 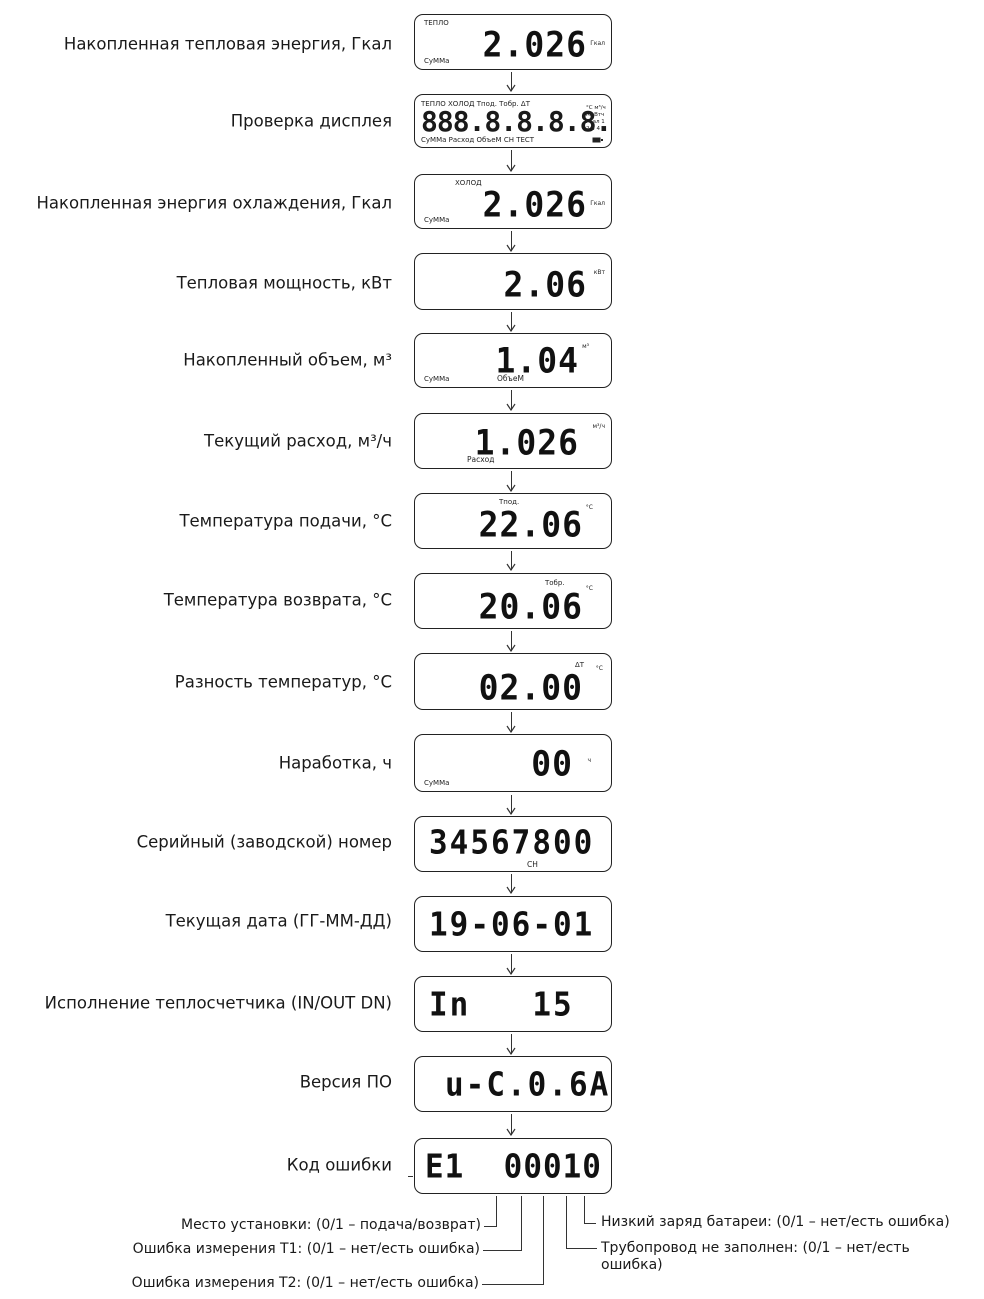 I want to click on row-label: Код ошибки, so click(x=339, y=1165).